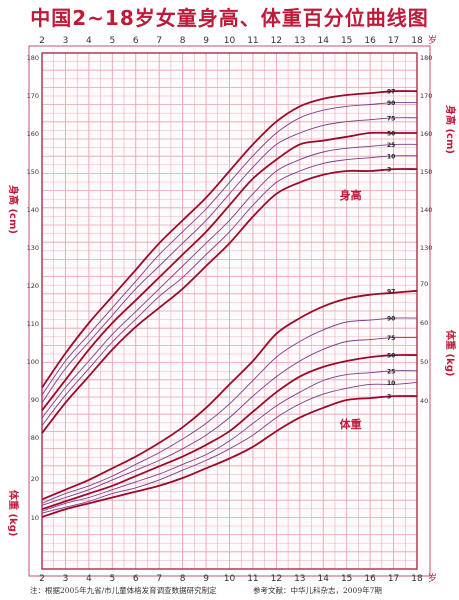 This screenshot has height=600, width=459. Describe the element at coordinates (159, 41) in the screenshot. I see `x-tick-label-top: 7` at that location.